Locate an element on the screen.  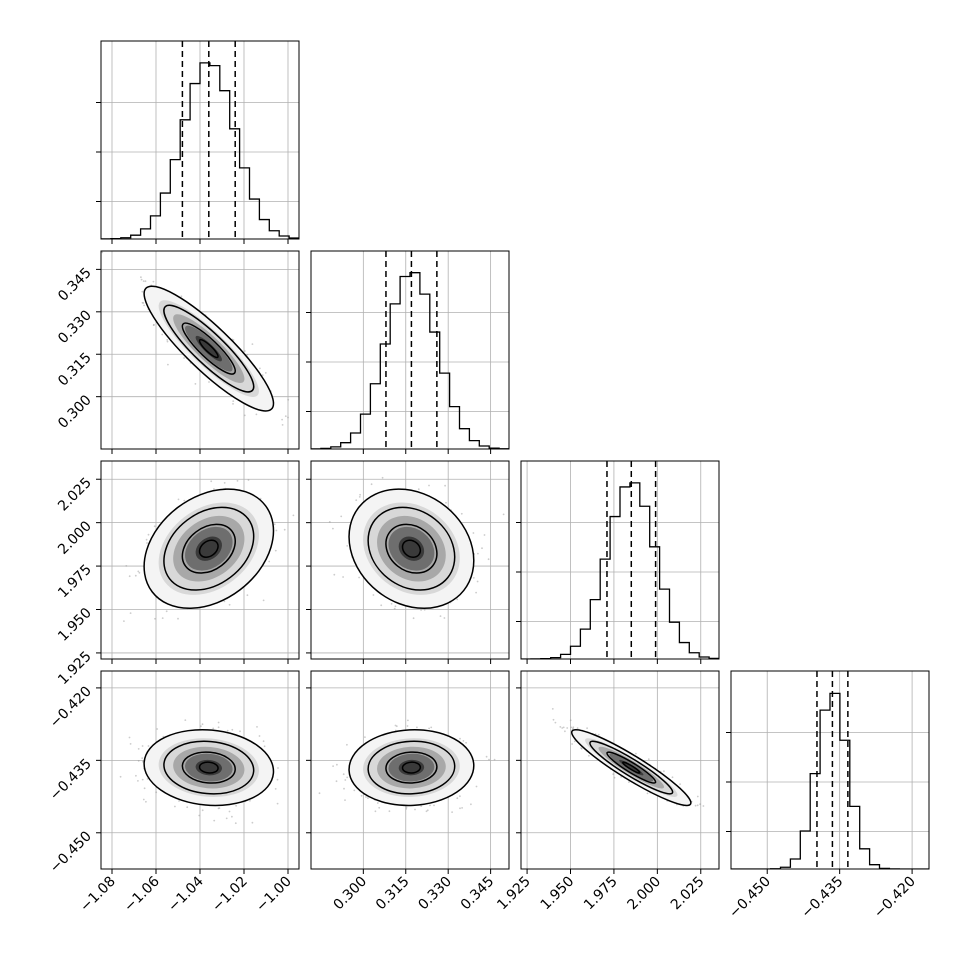
panel-frame is located at coordinates (620, 560).